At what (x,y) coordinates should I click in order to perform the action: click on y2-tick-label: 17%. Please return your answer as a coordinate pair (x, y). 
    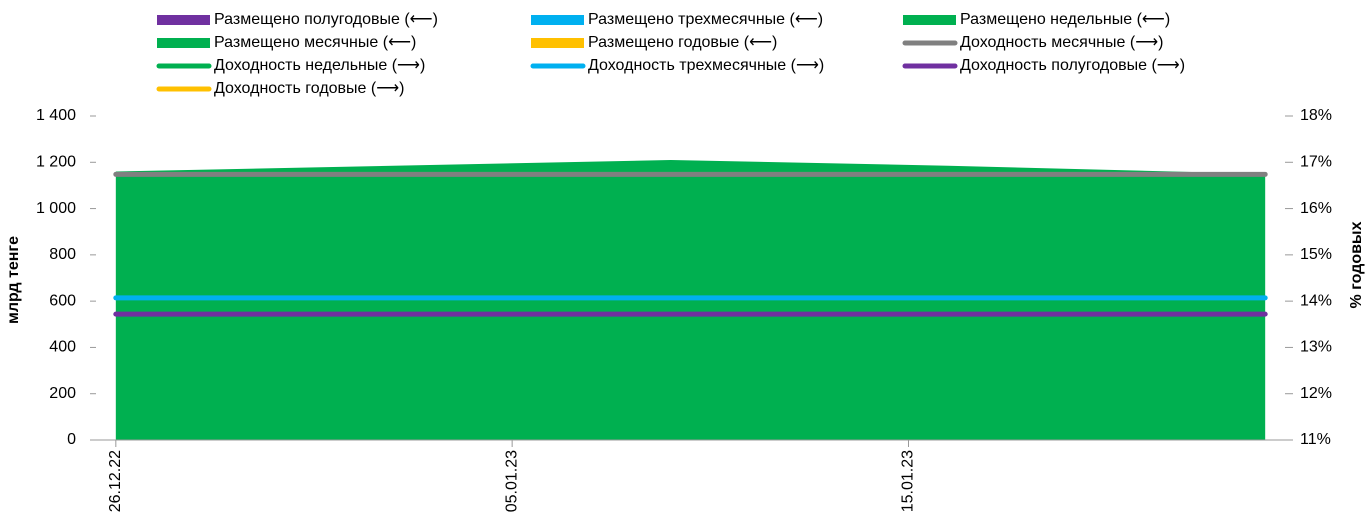
    Looking at the image, I should click on (1316, 162).